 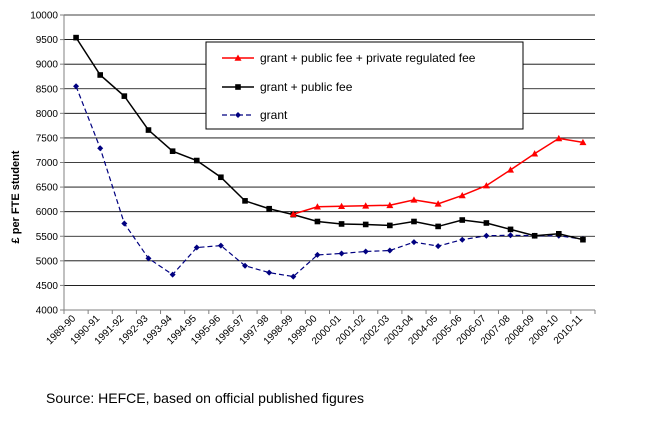 What do you see at coordinates (47, 311) in the screenshot?
I see `y-tick-label: 4000` at bounding box center [47, 311].